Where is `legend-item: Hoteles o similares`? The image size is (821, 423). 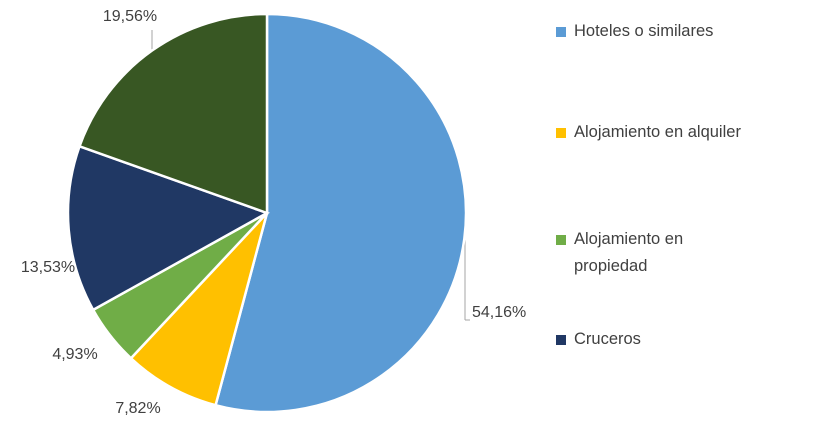
legend-item: Hoteles o similares is located at coordinates (634, 31).